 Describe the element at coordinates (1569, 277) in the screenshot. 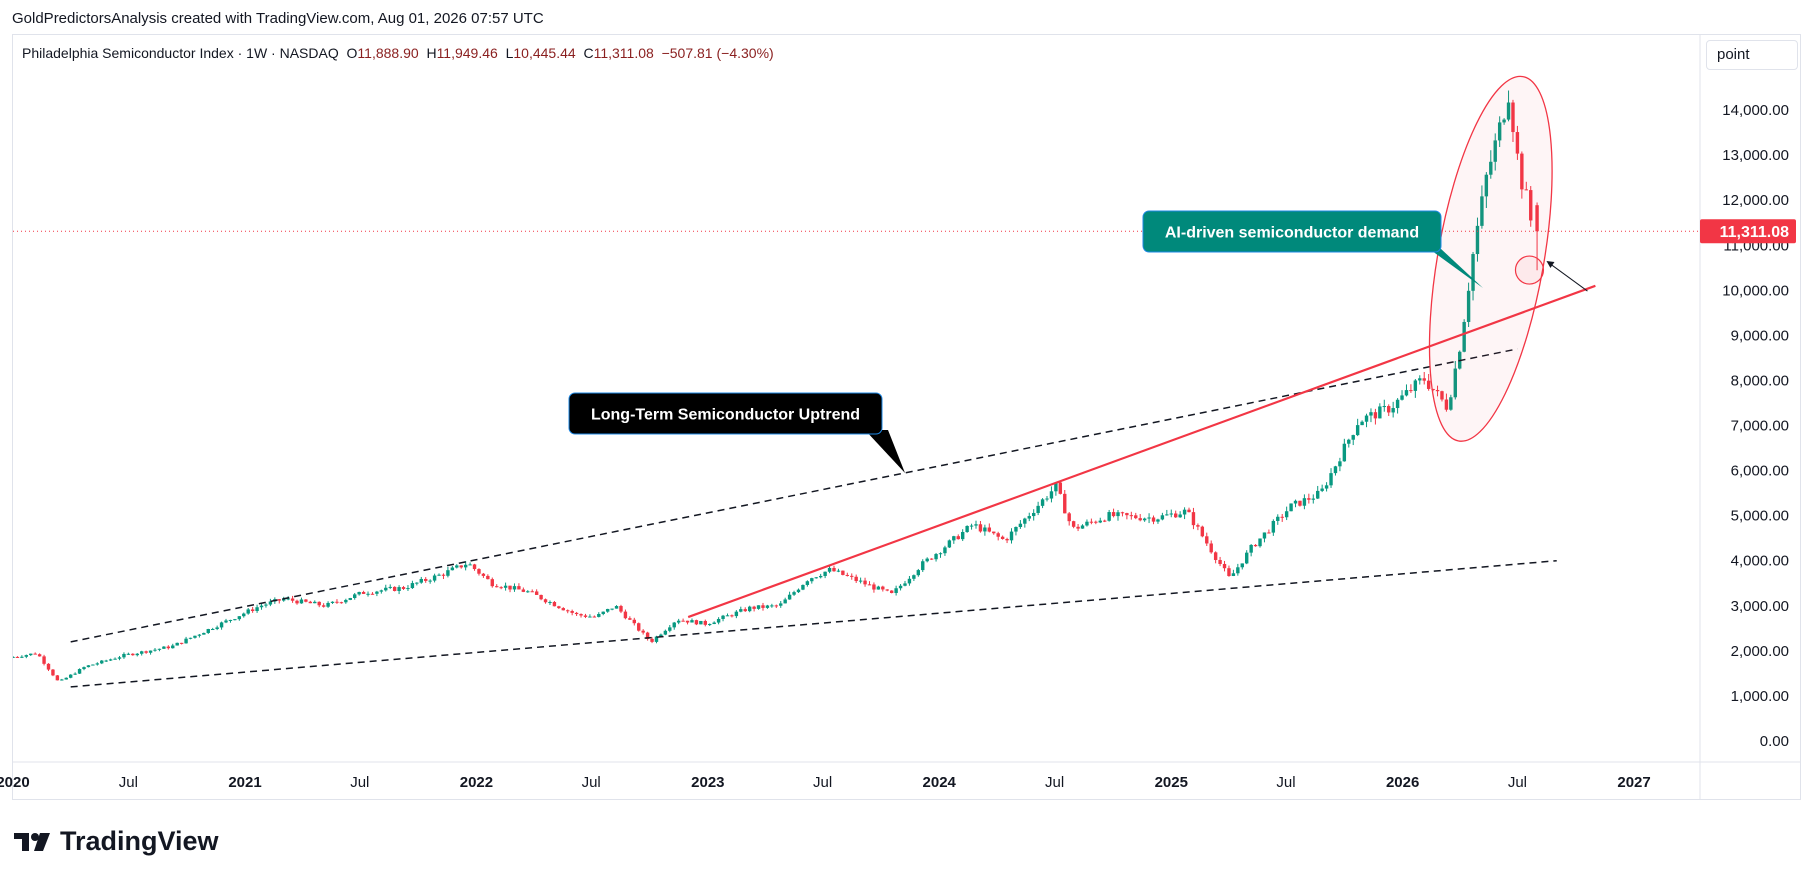

I see `pointer-arrow-line` at that location.